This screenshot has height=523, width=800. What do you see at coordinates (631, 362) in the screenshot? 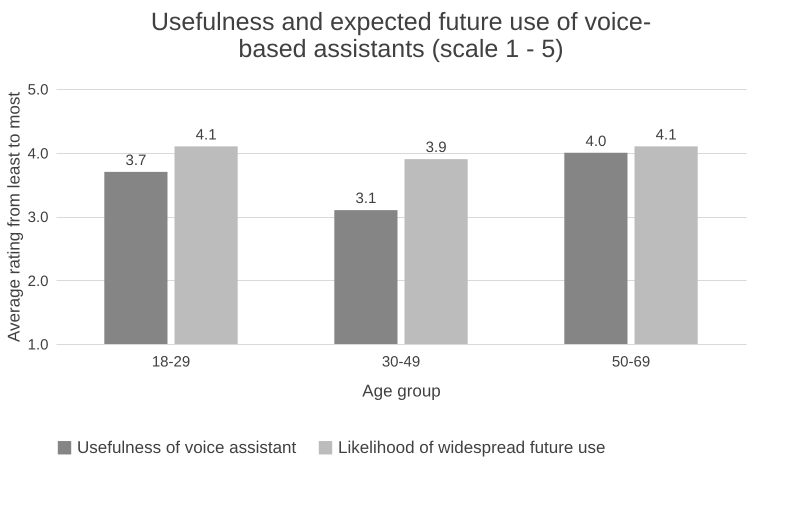
I see `x-tick-label: 50-69` at bounding box center [631, 362].